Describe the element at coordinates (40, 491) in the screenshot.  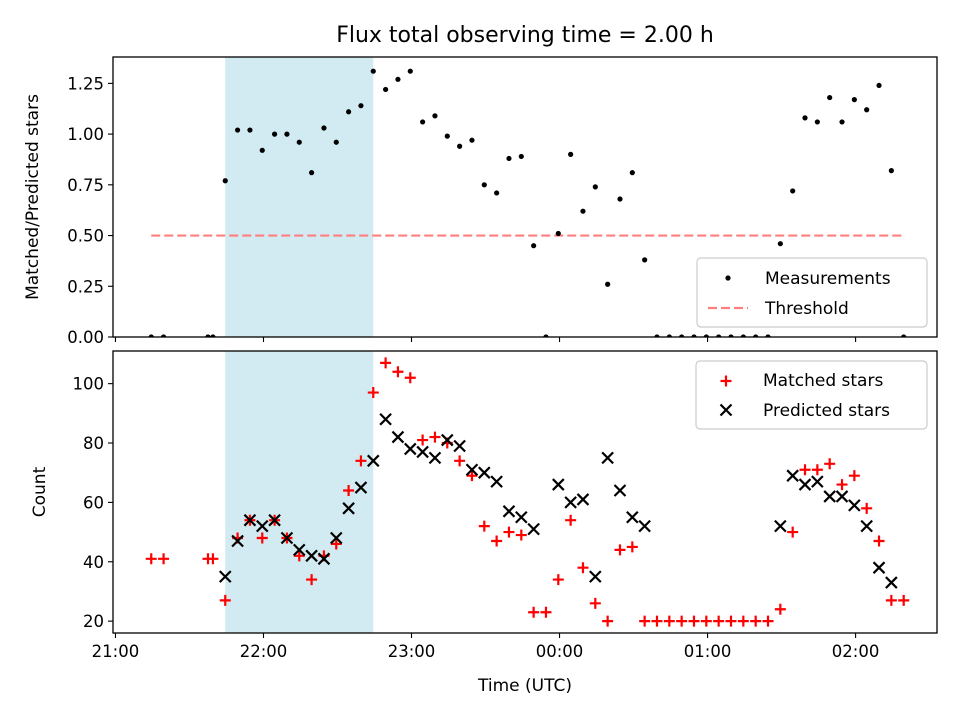
I see `y-axis-label: Count` at that location.